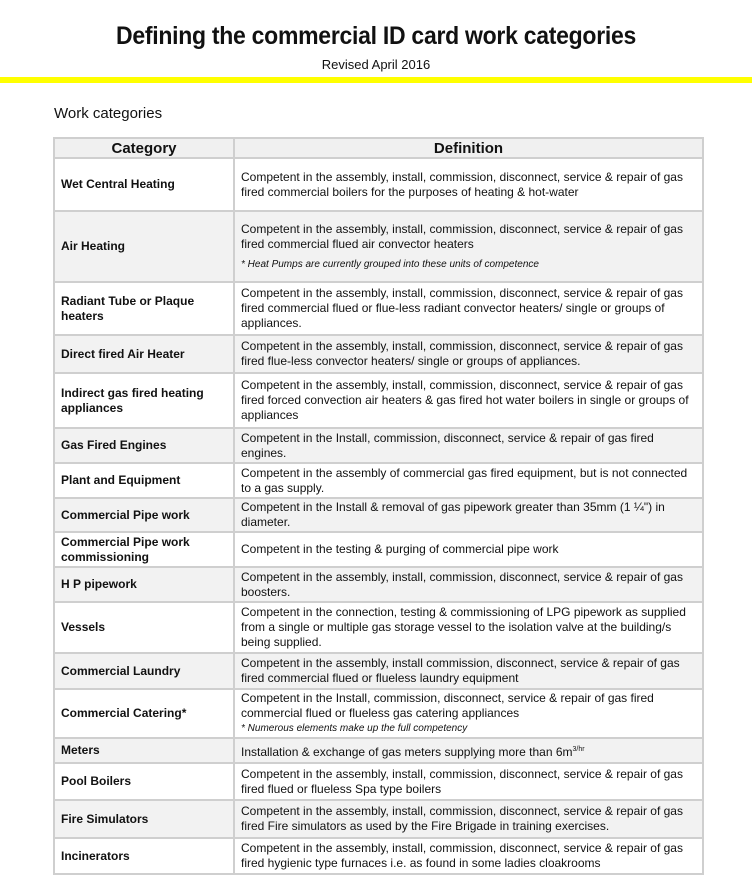 The image size is (752, 881). Describe the element at coordinates (376, 80) in the screenshot. I see `yellow-divider` at that location.